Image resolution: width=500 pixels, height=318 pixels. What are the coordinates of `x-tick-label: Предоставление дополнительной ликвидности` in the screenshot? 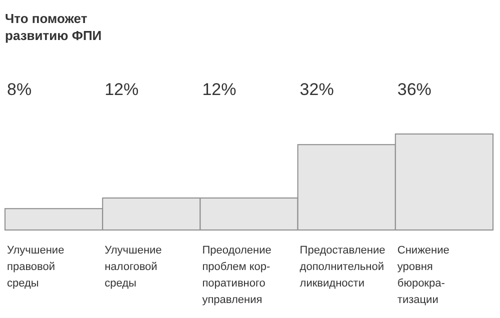 It's located at (343, 267).